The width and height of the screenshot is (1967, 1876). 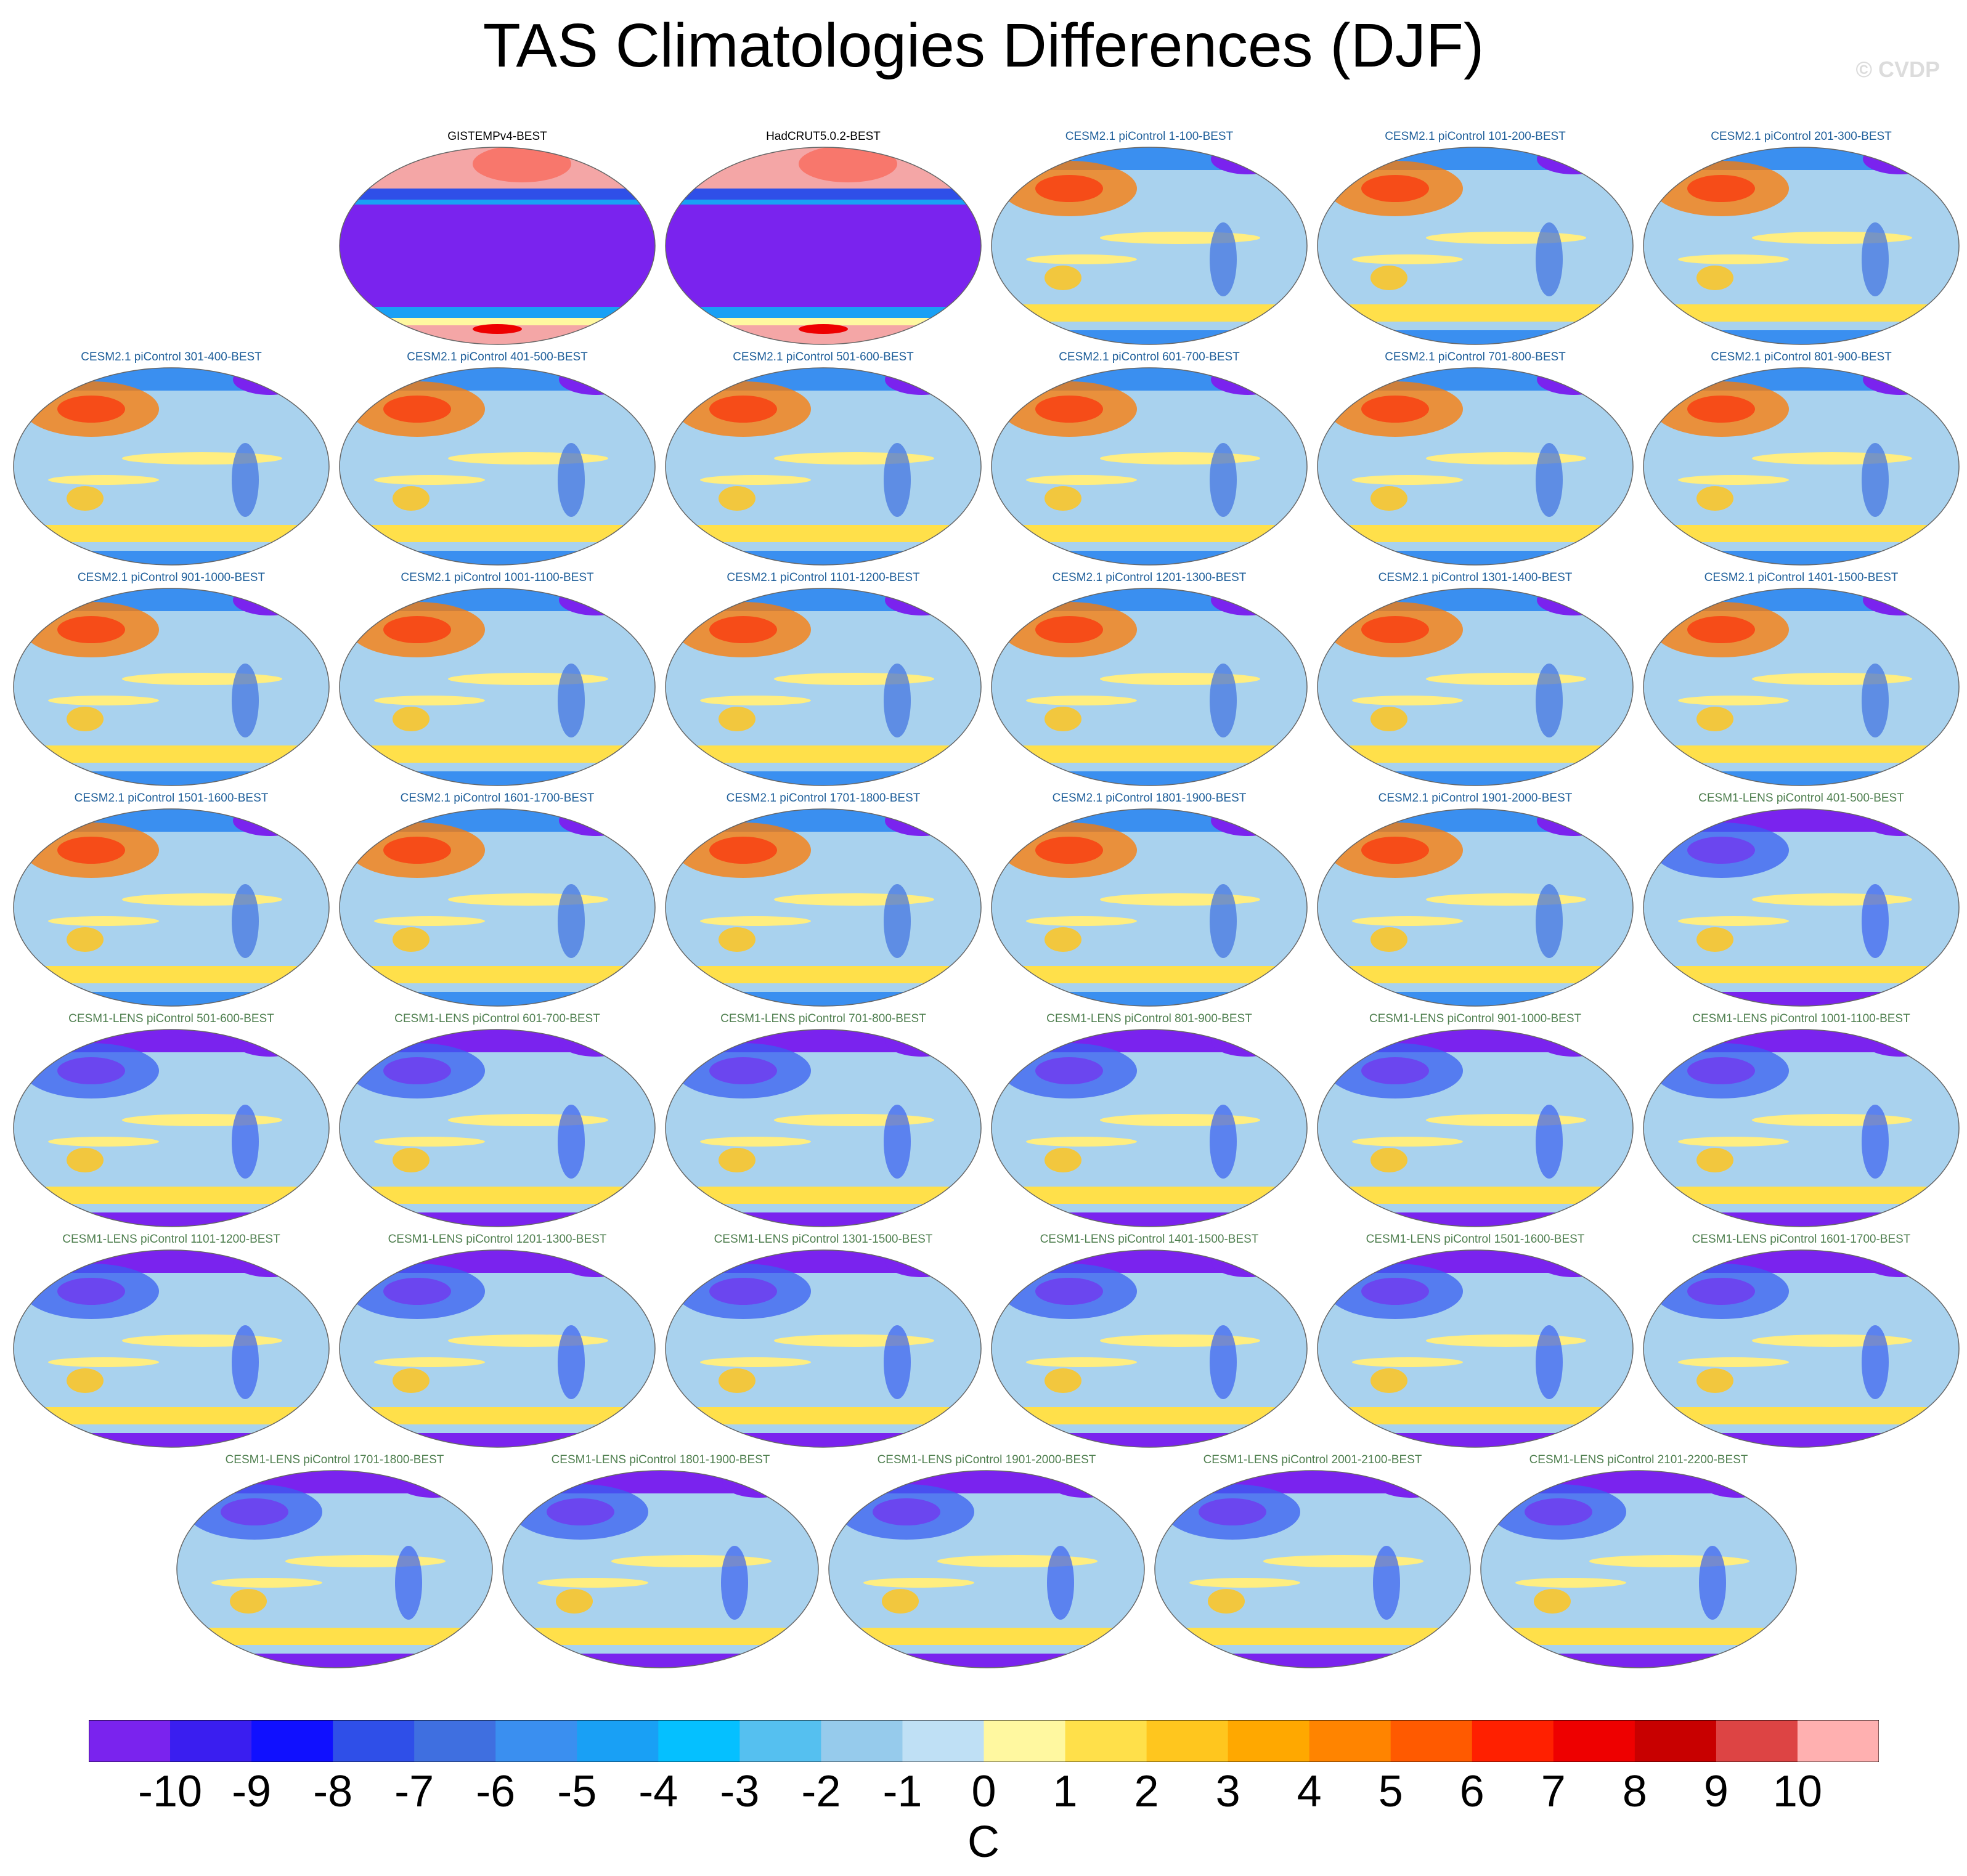 I want to click on colorbar-tick-label: 0, so click(x=983, y=1792).